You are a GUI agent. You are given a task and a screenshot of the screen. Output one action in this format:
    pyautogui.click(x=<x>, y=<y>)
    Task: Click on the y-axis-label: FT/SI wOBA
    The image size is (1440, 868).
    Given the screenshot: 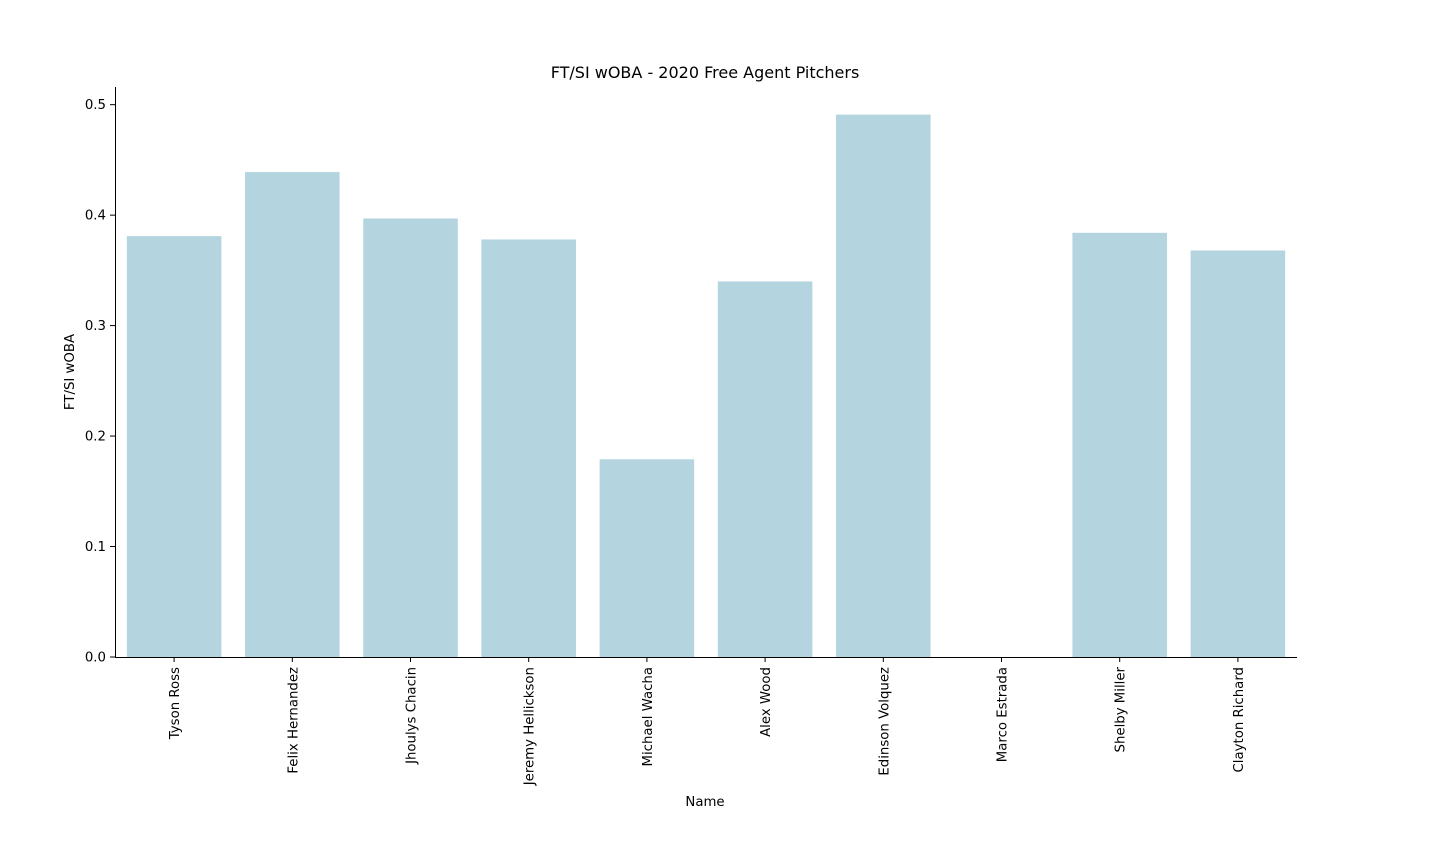 What is the action you would take?
    pyautogui.click(x=70, y=372)
    